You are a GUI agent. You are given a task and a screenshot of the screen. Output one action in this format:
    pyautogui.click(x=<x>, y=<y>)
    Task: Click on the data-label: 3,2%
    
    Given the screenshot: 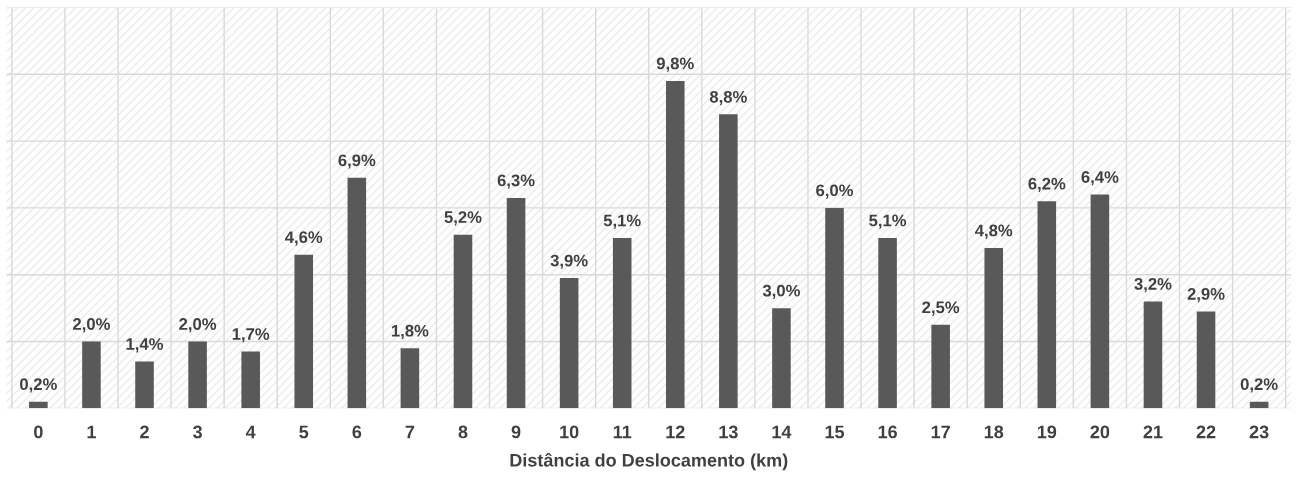 What is the action you would take?
    pyautogui.click(x=1153, y=285)
    